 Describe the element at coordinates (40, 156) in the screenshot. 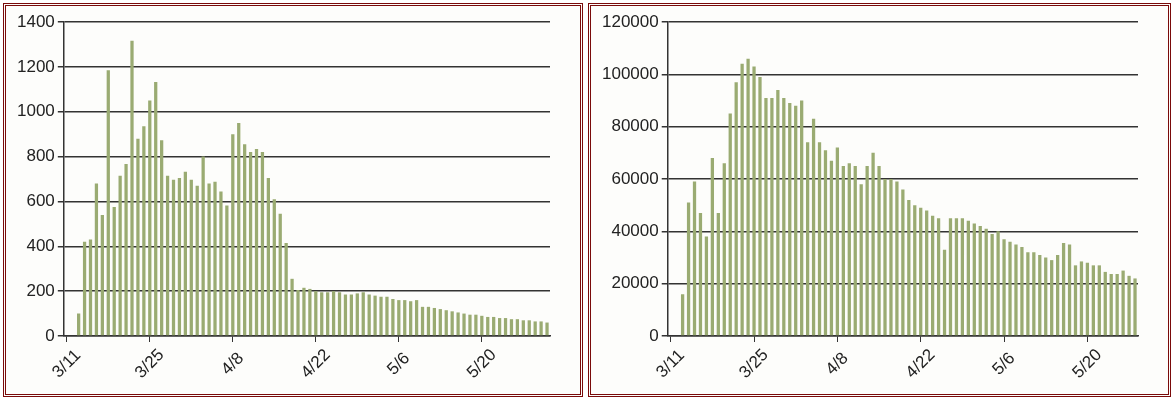

I see `y-tick-label: 800` at that location.